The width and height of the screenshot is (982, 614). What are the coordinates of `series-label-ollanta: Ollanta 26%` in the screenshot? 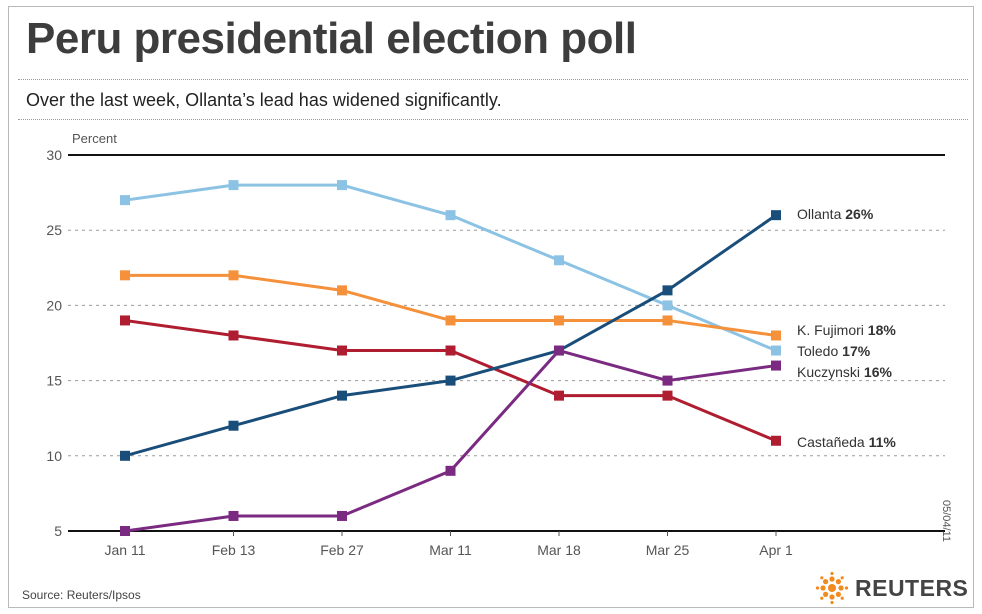 It's located at (835, 214).